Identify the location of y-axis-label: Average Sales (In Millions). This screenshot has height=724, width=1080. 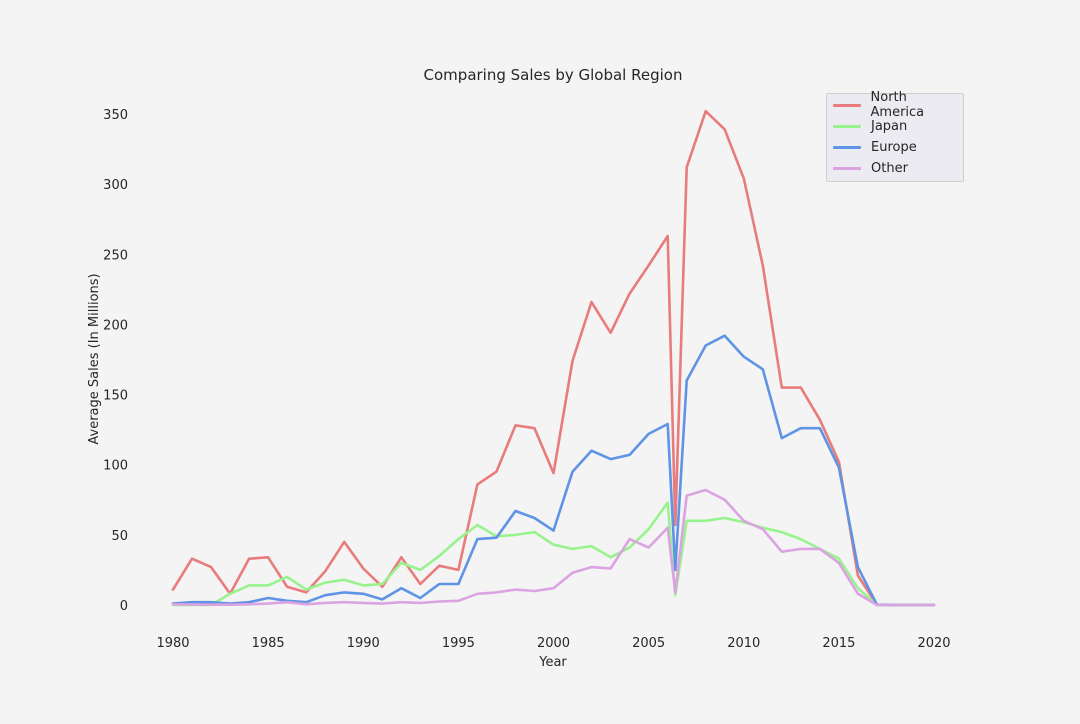
(94, 358).